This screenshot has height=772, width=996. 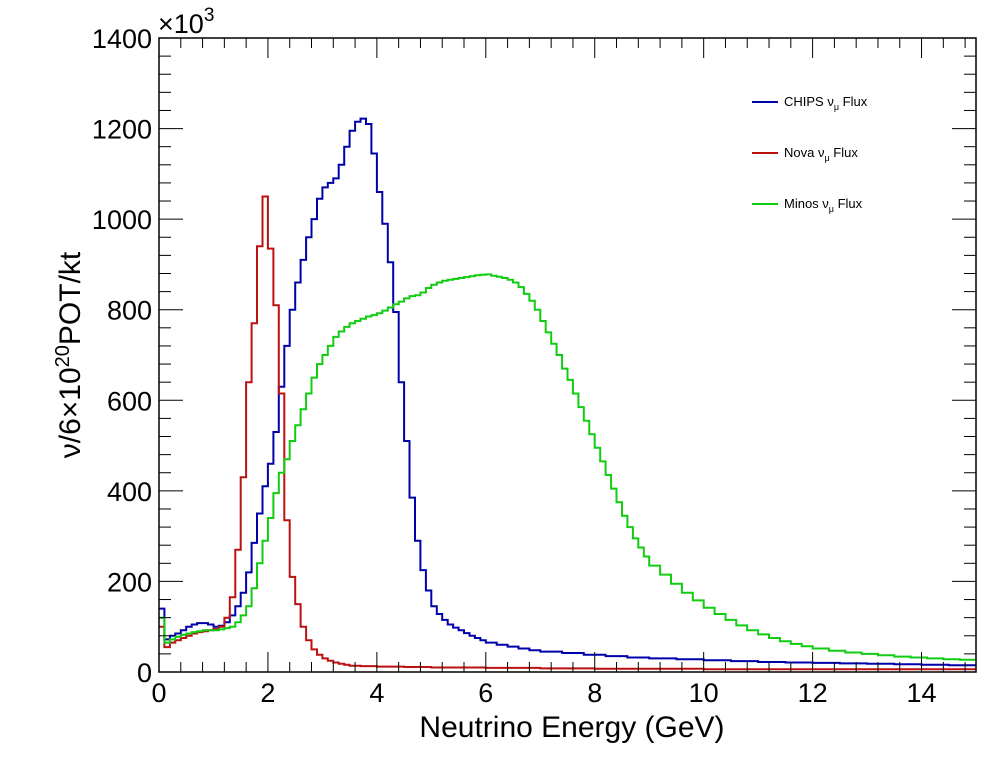 What do you see at coordinates (70, 412) in the screenshot?
I see `y-axis-title-prefix: ν/6×10` at bounding box center [70, 412].